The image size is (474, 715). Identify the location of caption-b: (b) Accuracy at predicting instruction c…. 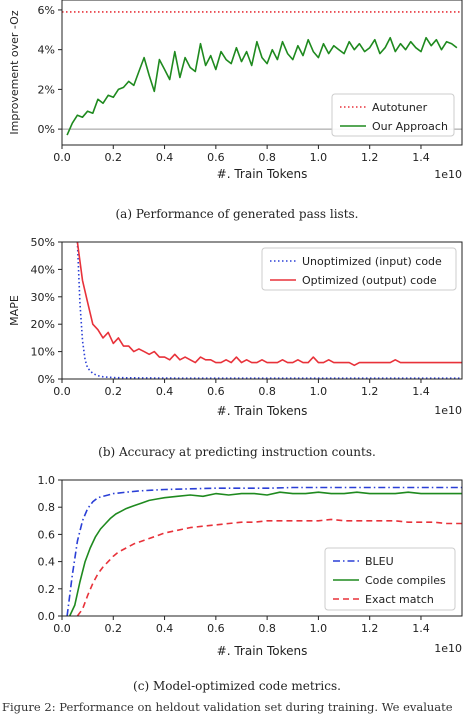
(237, 452).